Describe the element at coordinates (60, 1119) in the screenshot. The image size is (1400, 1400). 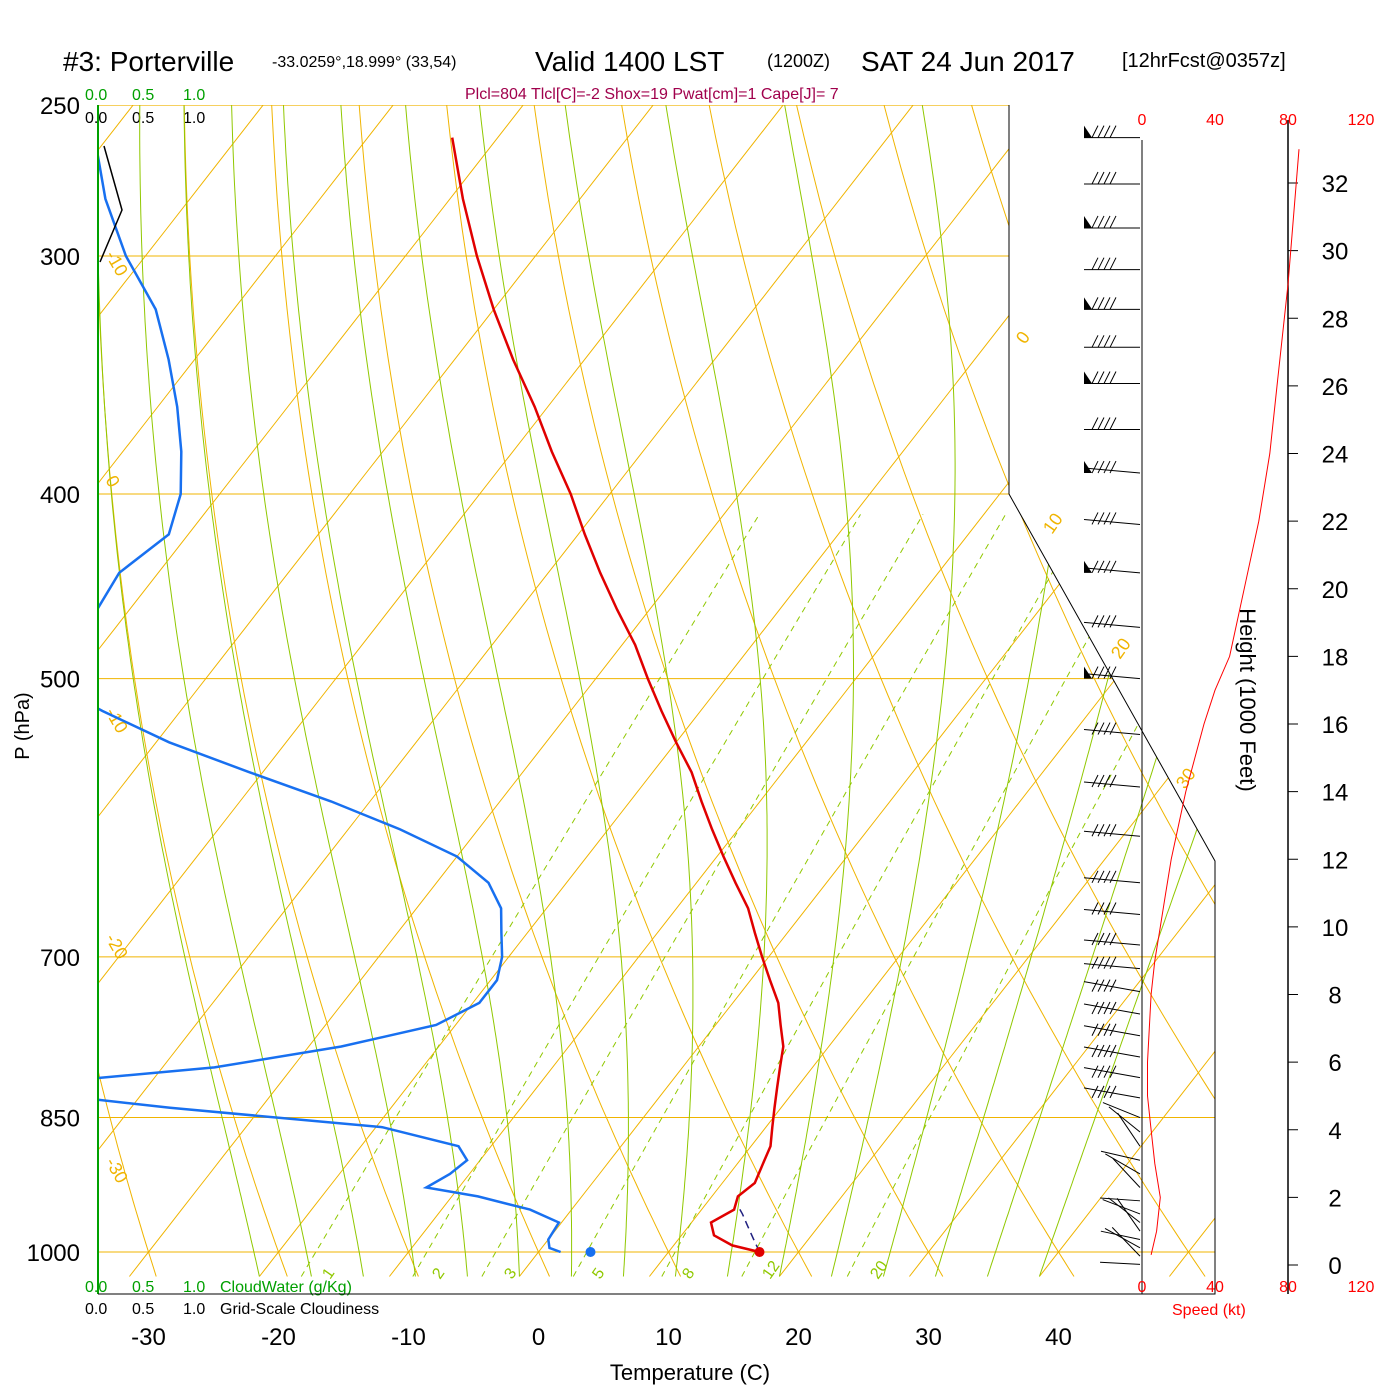
I see `pressure-tick-label: 850` at that location.